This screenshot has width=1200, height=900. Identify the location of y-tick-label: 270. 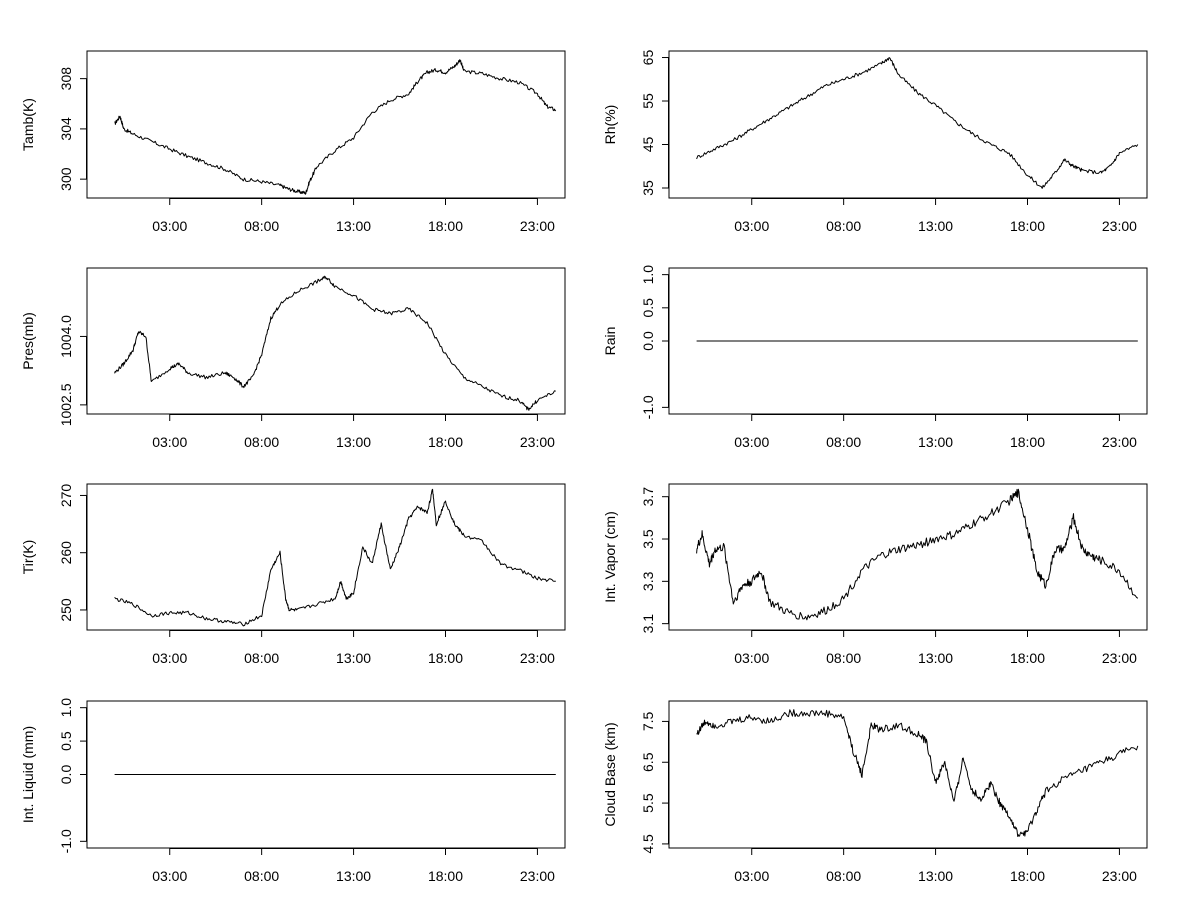
(66, 496).